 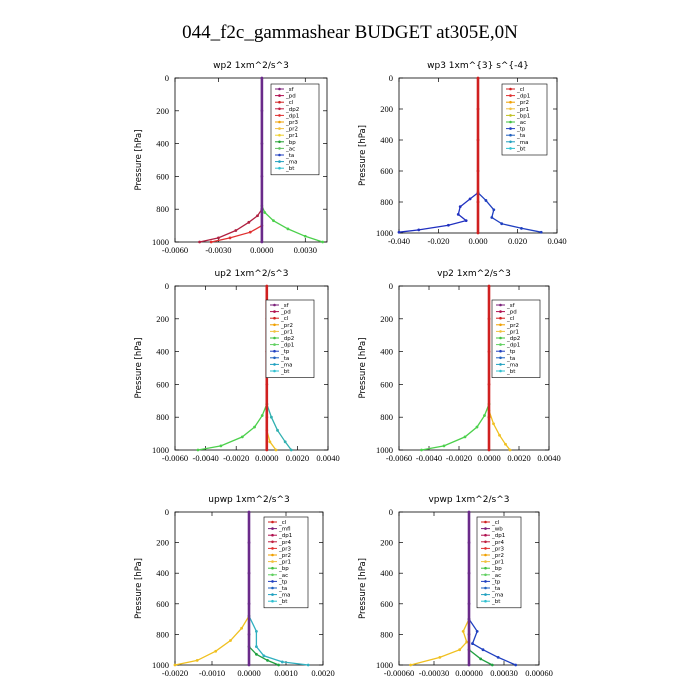 I want to click on y-tick-label: 0, so click(x=391, y=512).